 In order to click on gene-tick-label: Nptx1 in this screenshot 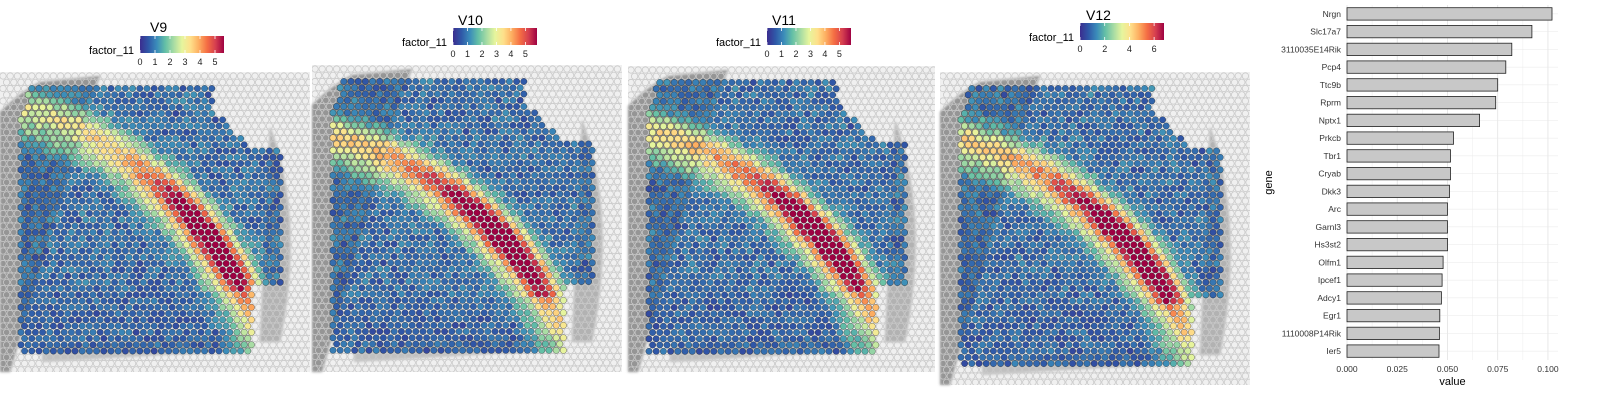, I will do `click(1330, 120)`.